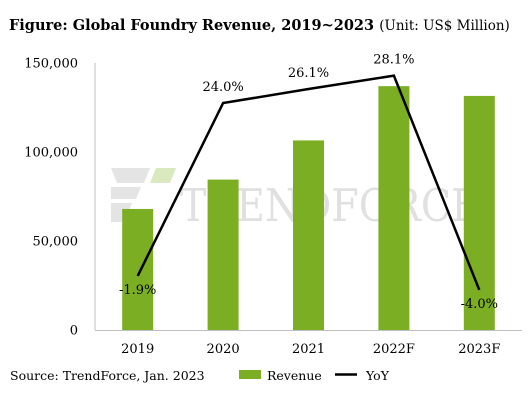 The width and height of the screenshot is (531, 410). Describe the element at coordinates (137, 349) in the screenshot. I see `x-tick-label: 2019` at that location.